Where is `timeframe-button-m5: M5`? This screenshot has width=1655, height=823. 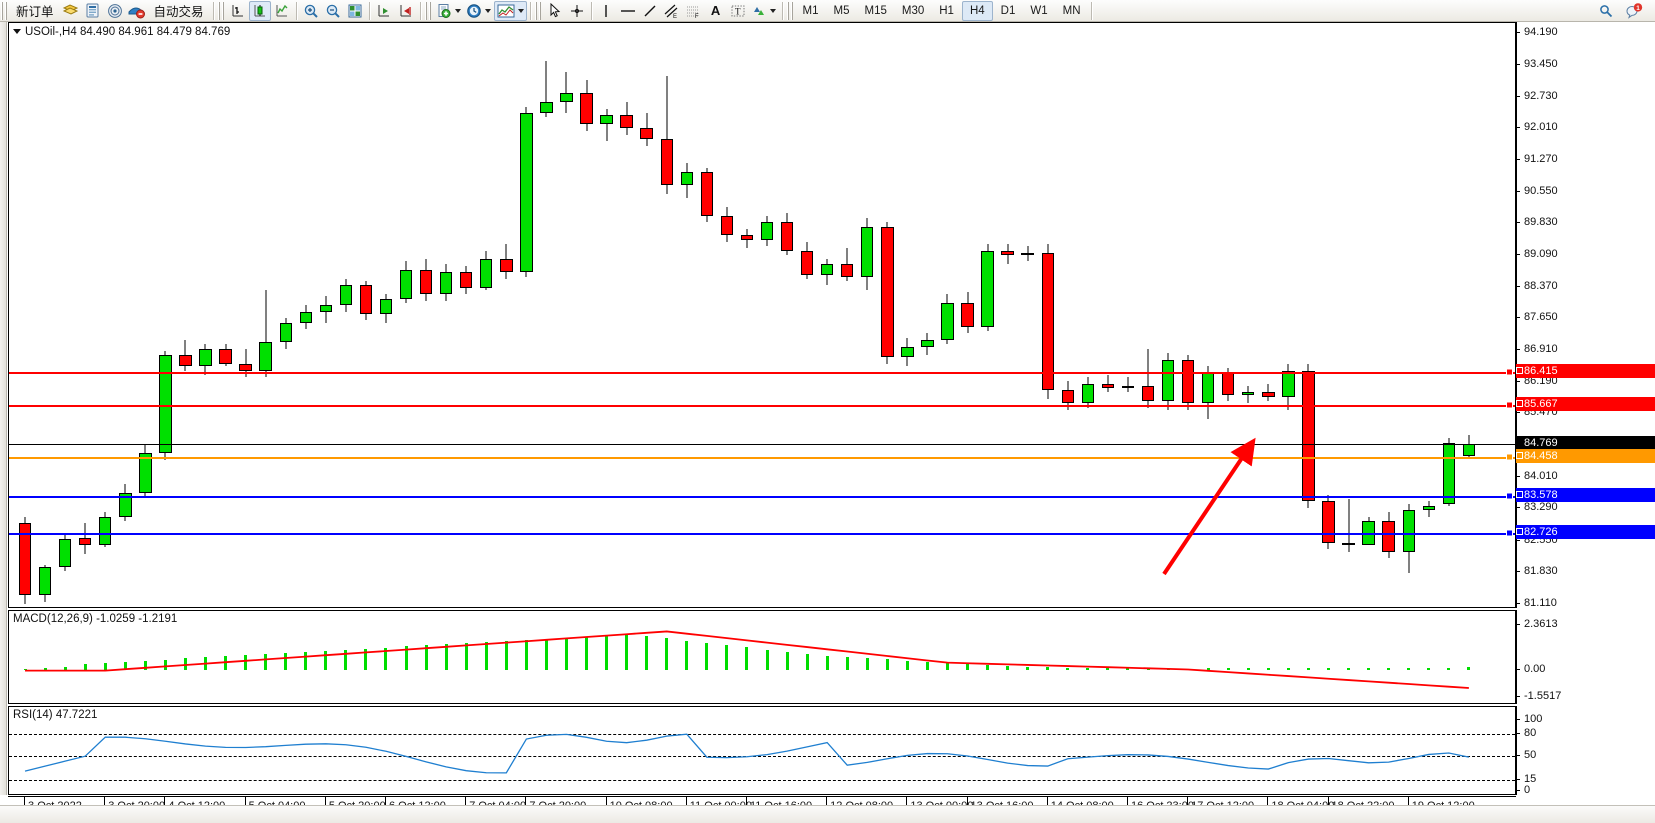 timeframe-button-m5: M5 is located at coordinates (841, 10).